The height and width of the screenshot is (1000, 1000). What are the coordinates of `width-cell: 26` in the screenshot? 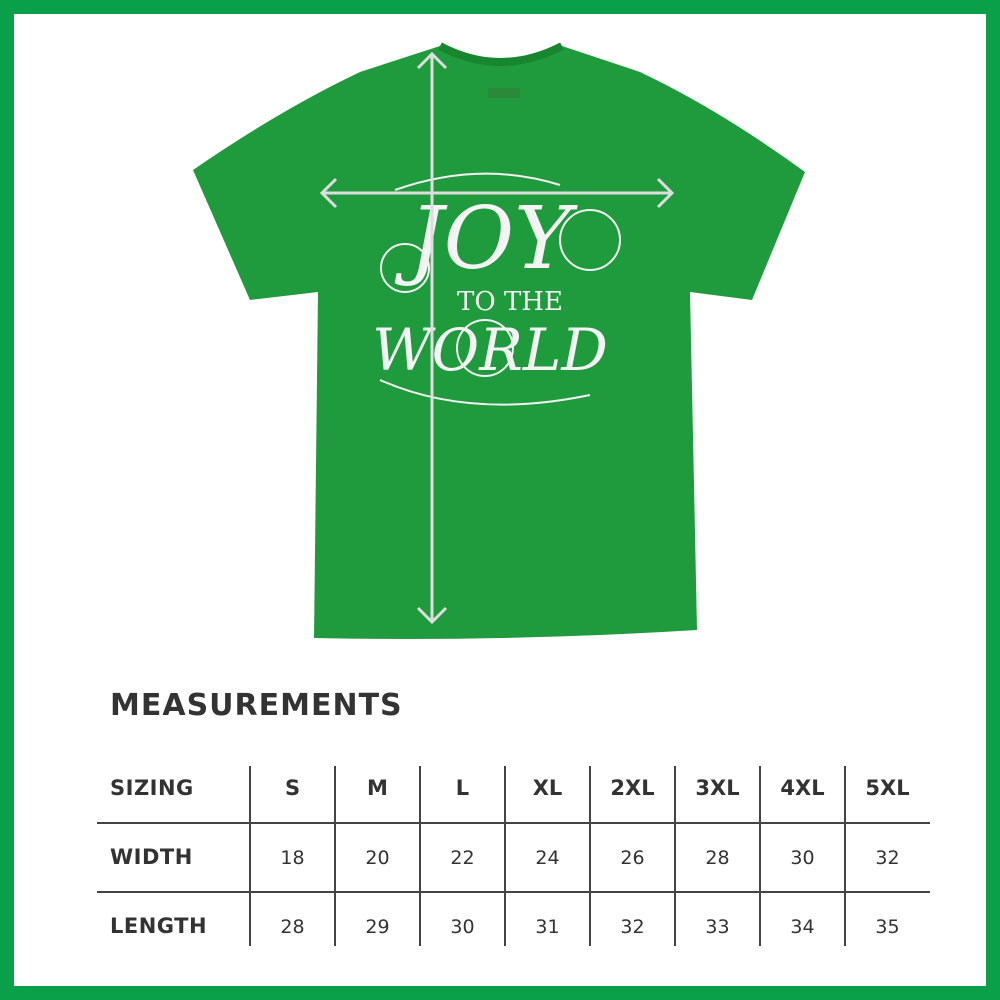 It's located at (632, 858).